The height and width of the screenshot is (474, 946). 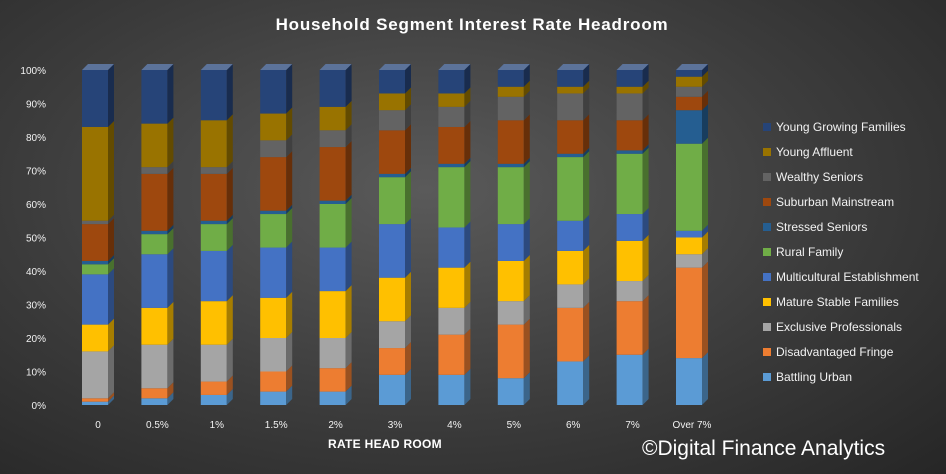 What do you see at coordinates (814, 377) in the screenshot?
I see `legend-label: Battling Urban` at bounding box center [814, 377].